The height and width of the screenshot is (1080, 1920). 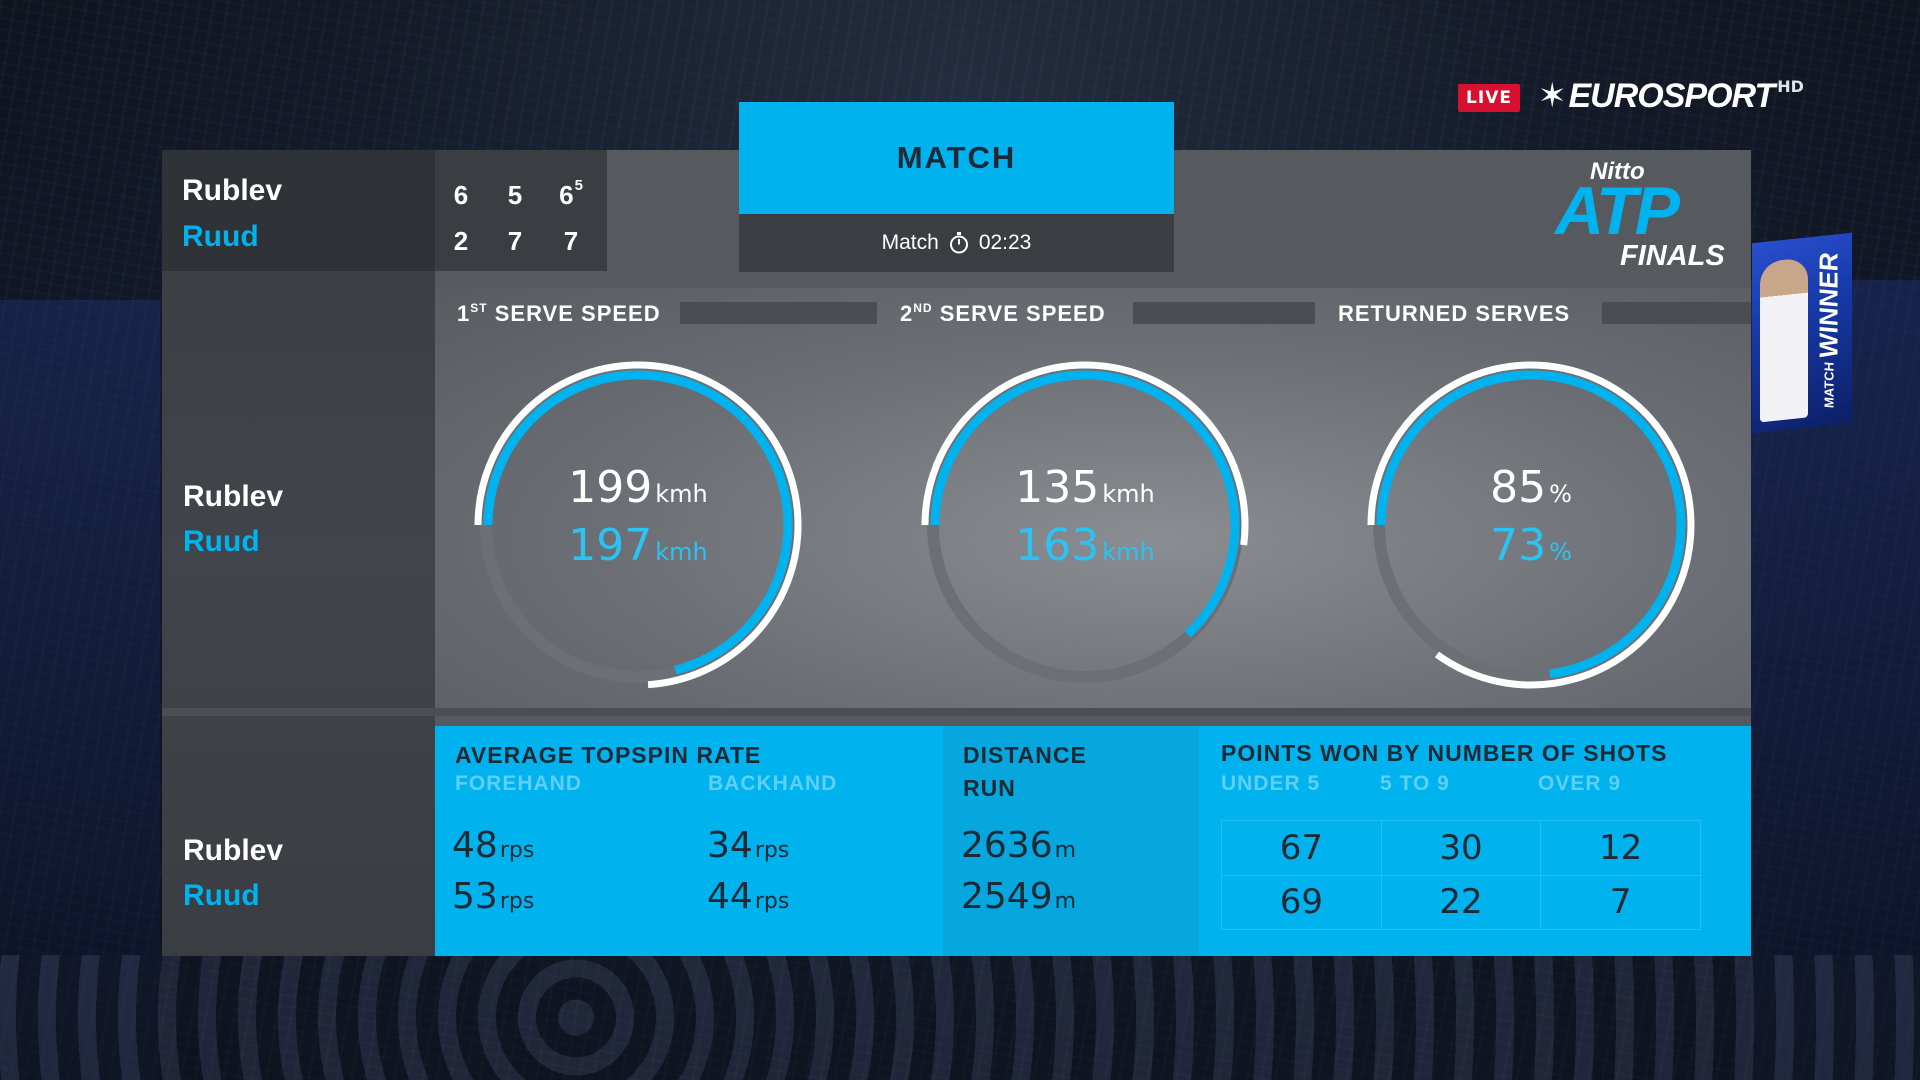 I want to click on table-cell: 12, so click(x=1620, y=848).